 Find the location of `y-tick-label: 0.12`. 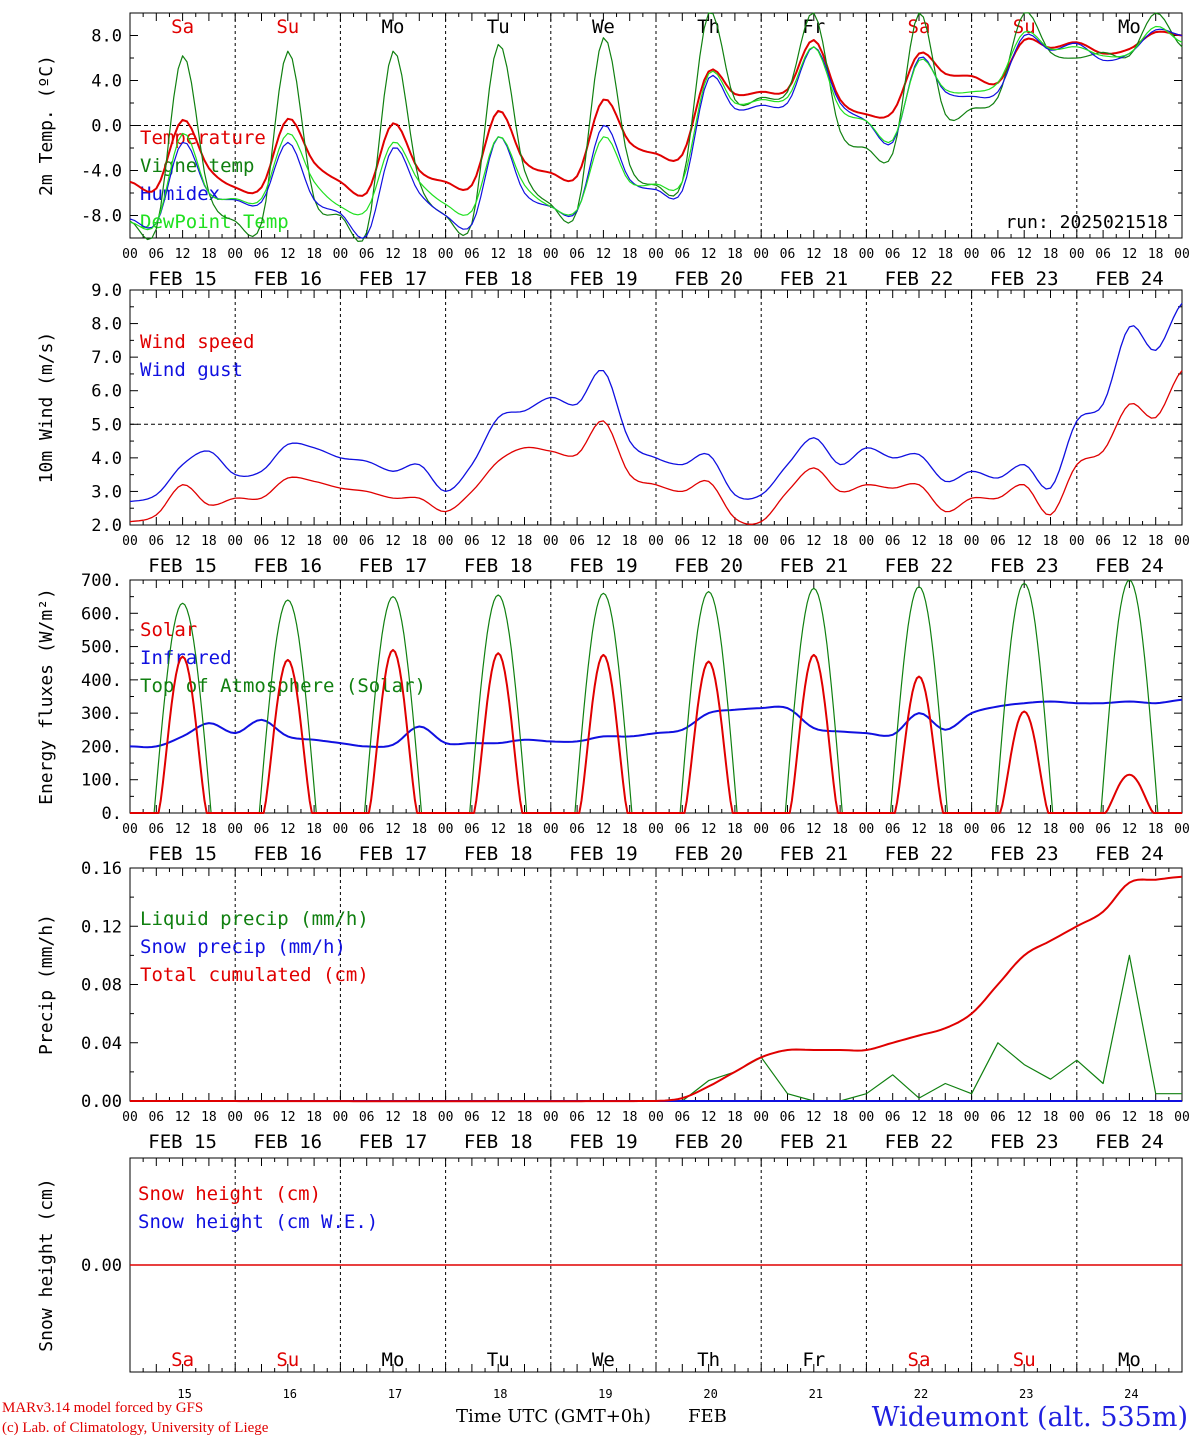

y-tick-label: 0.12 is located at coordinates (101, 927).